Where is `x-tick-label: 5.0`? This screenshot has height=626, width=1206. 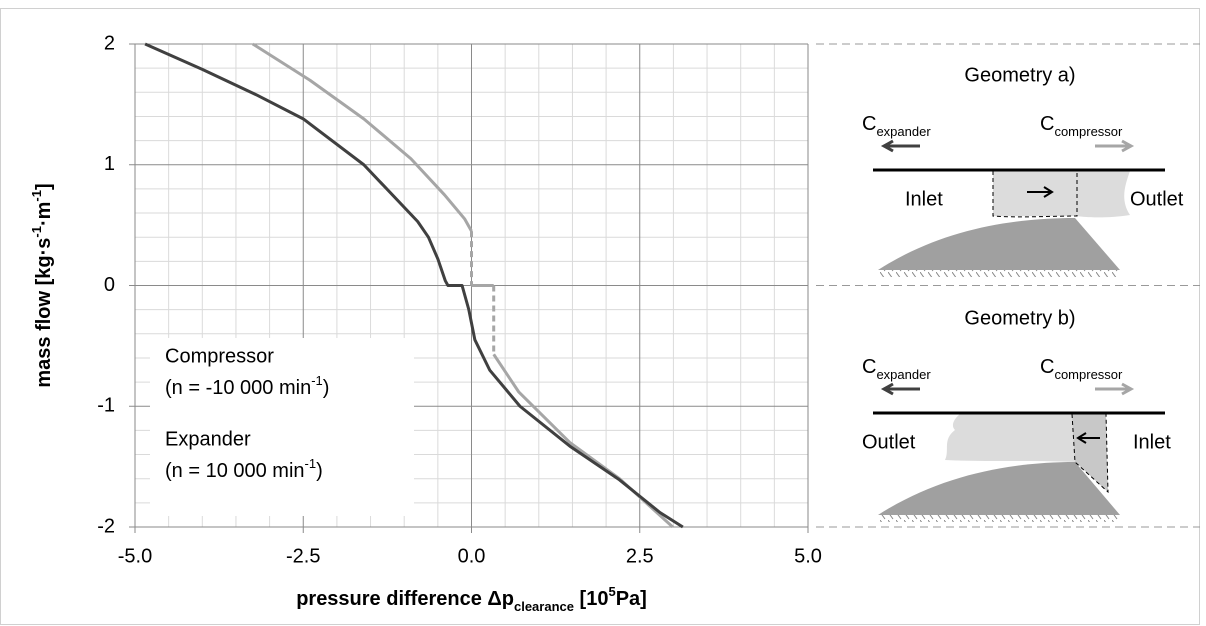
x-tick-label: 5.0 is located at coordinates (808, 556).